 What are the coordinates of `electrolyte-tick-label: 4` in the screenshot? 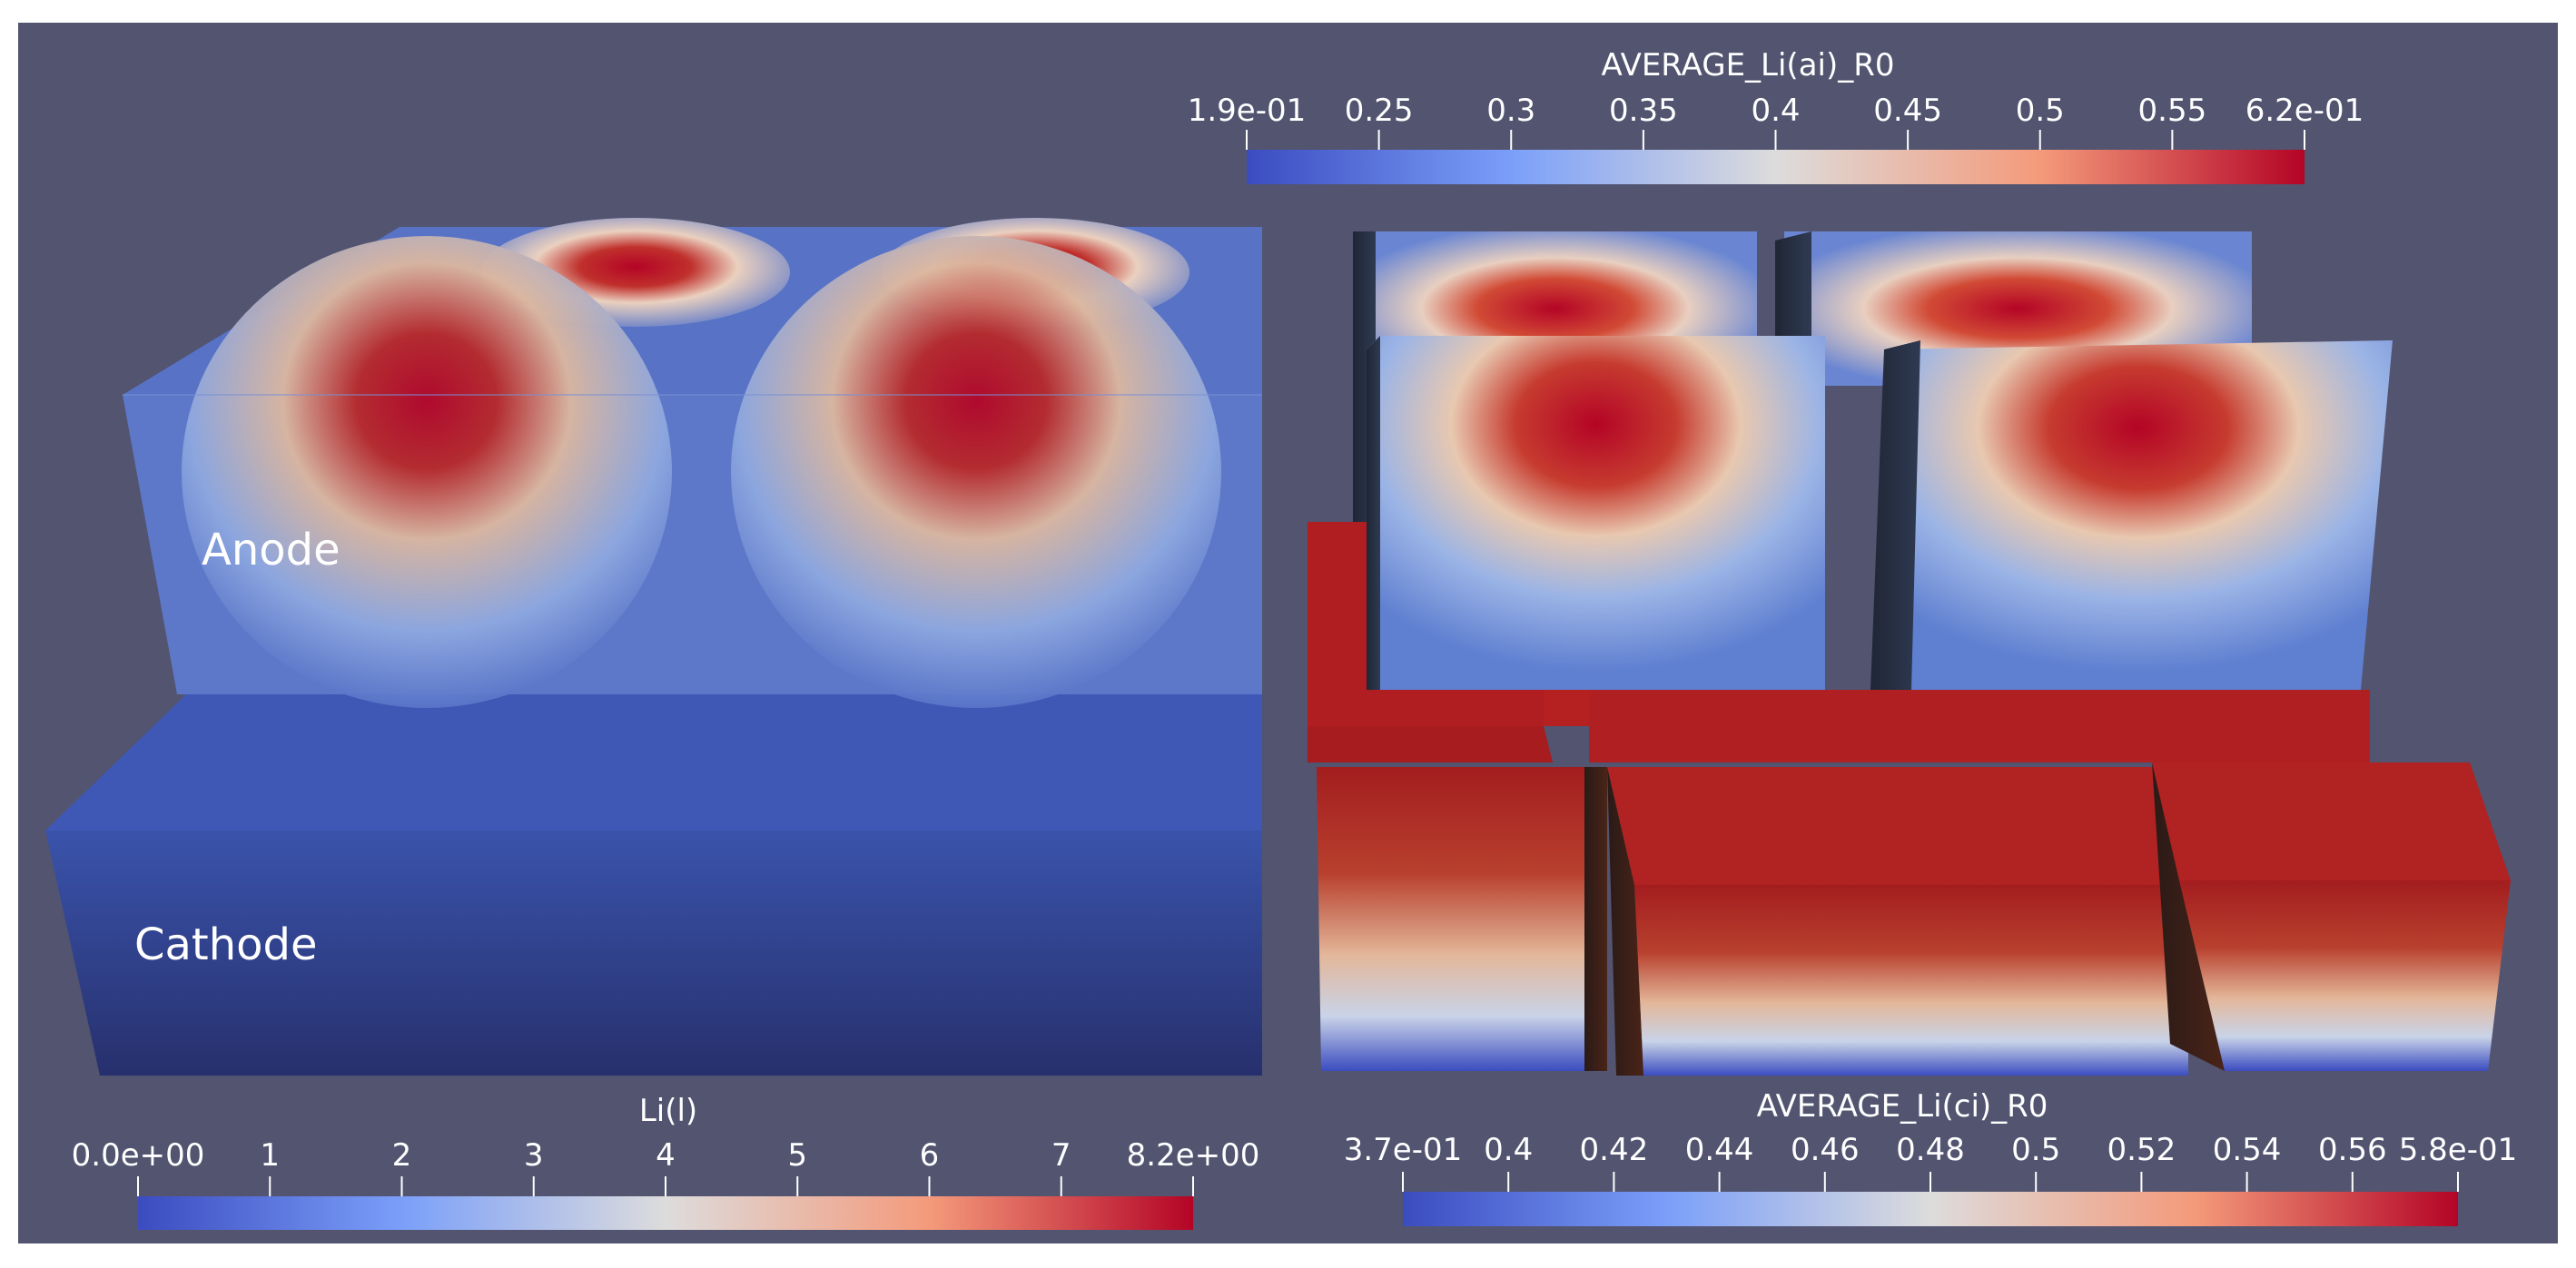 It's located at (666, 1155).